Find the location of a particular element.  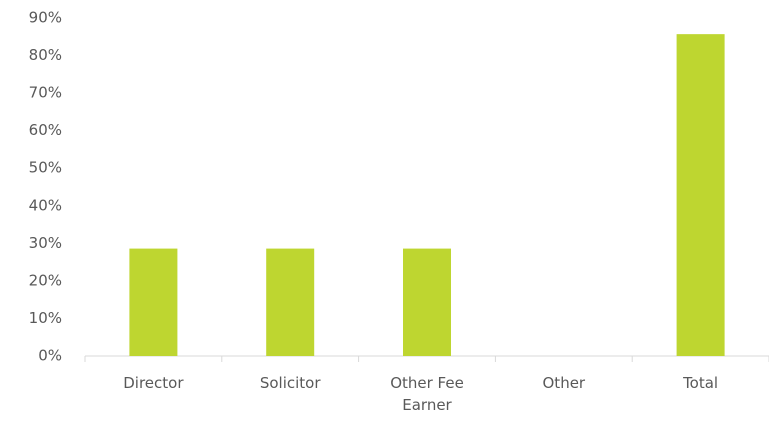

x-label-box: Other is located at coordinates (564, 383).